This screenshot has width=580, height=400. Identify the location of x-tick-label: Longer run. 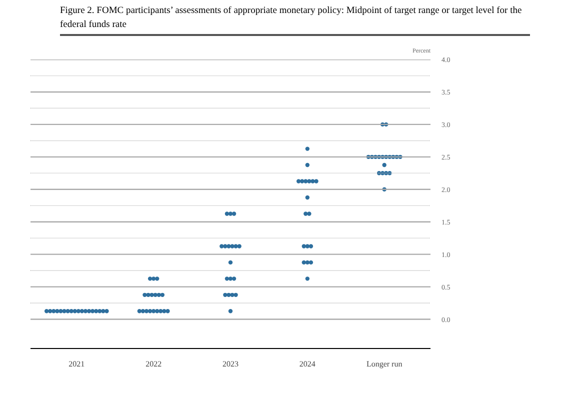
(384, 364).